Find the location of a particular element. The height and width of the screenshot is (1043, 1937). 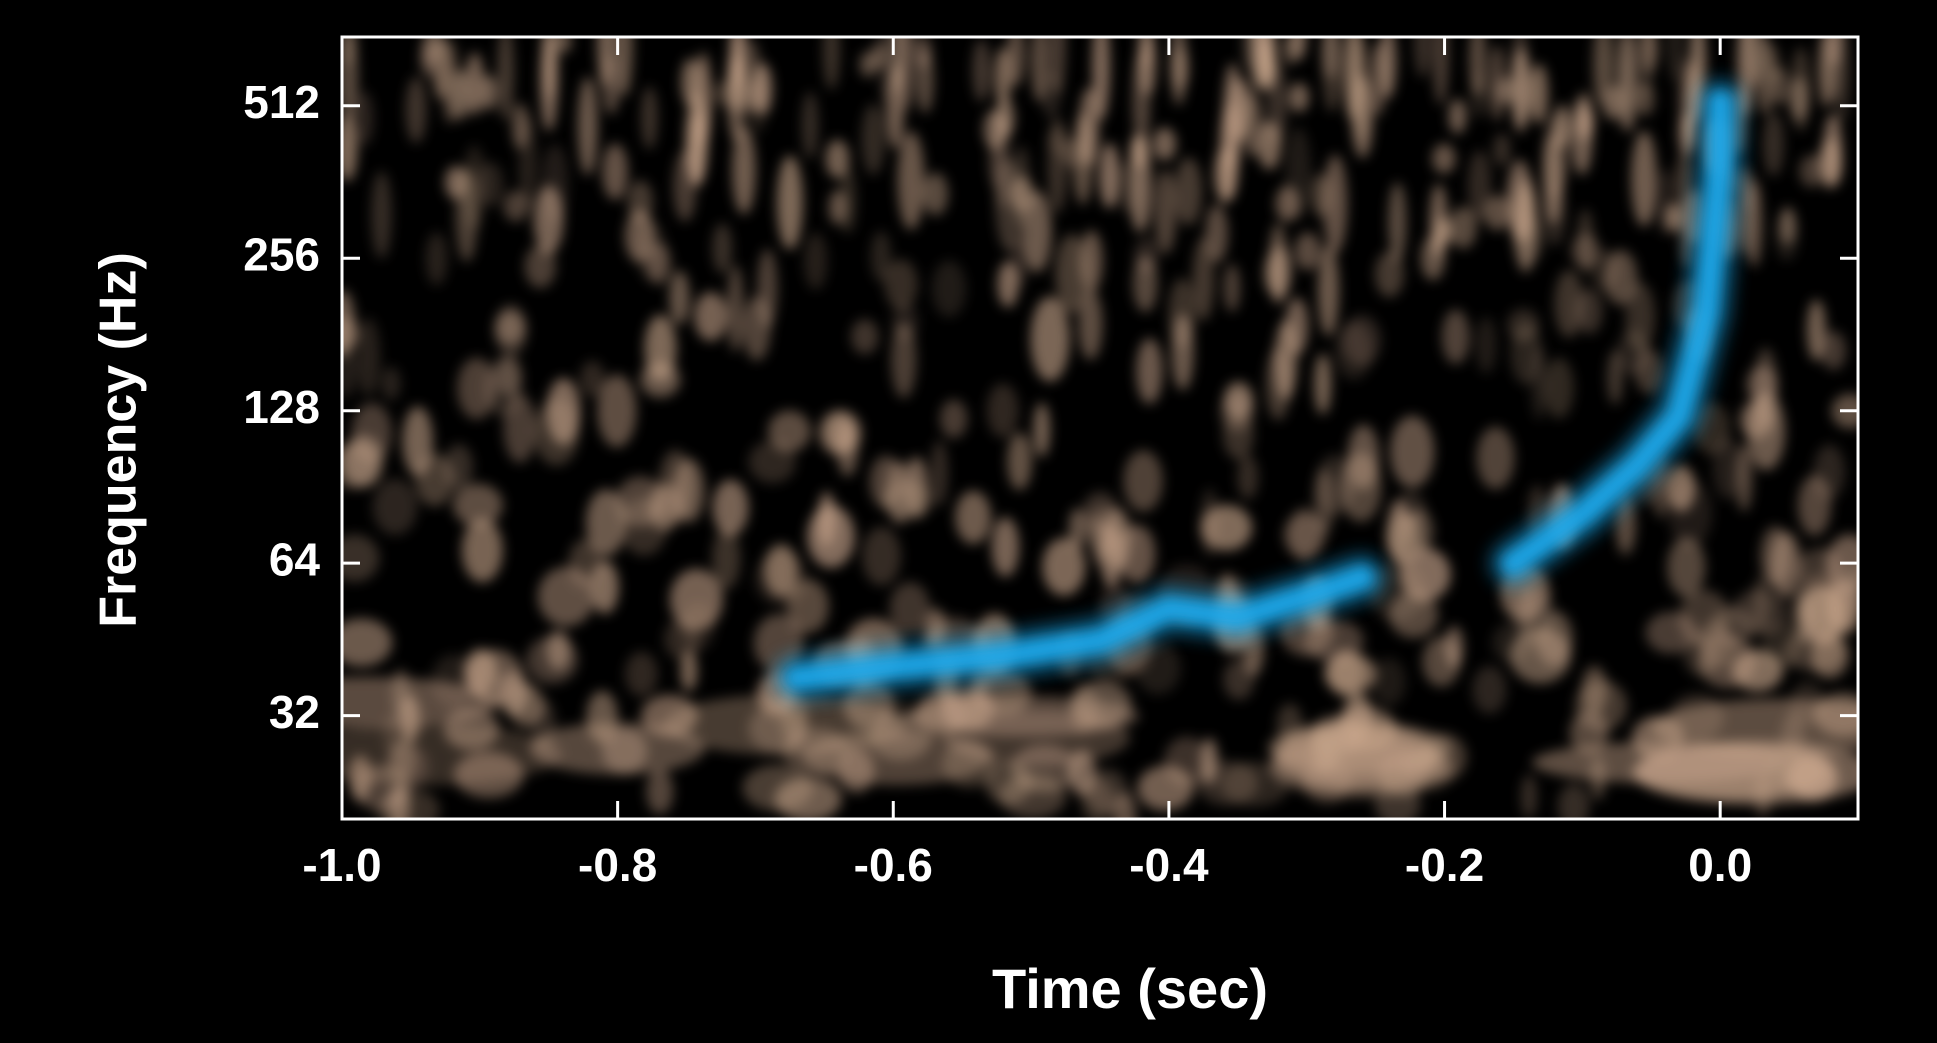

x-tick-label: -0.2 is located at coordinates (1444, 865).